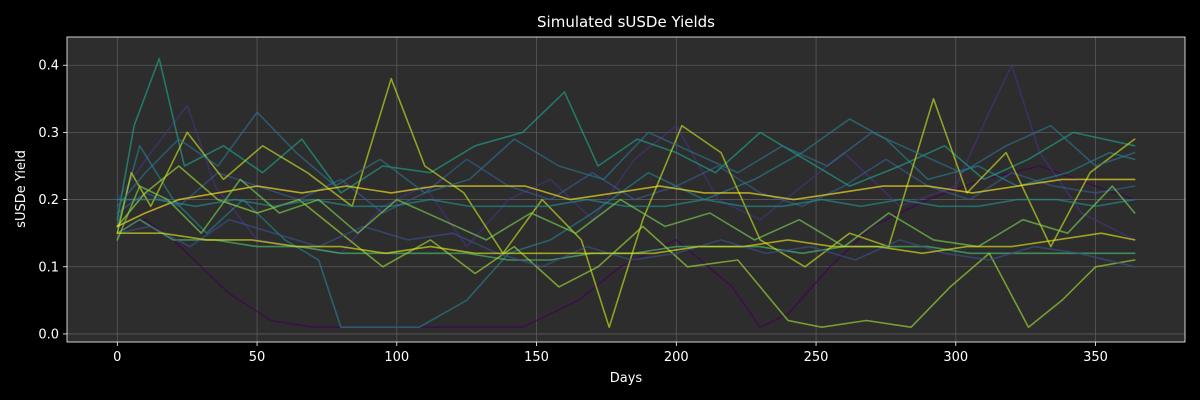 The image size is (1200, 400). I want to click on x-tick-label: 200, so click(676, 357).